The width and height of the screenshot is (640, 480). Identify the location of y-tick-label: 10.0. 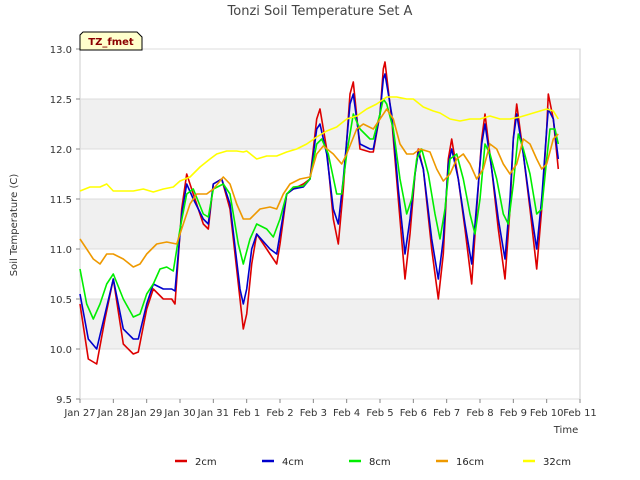
(61, 350).